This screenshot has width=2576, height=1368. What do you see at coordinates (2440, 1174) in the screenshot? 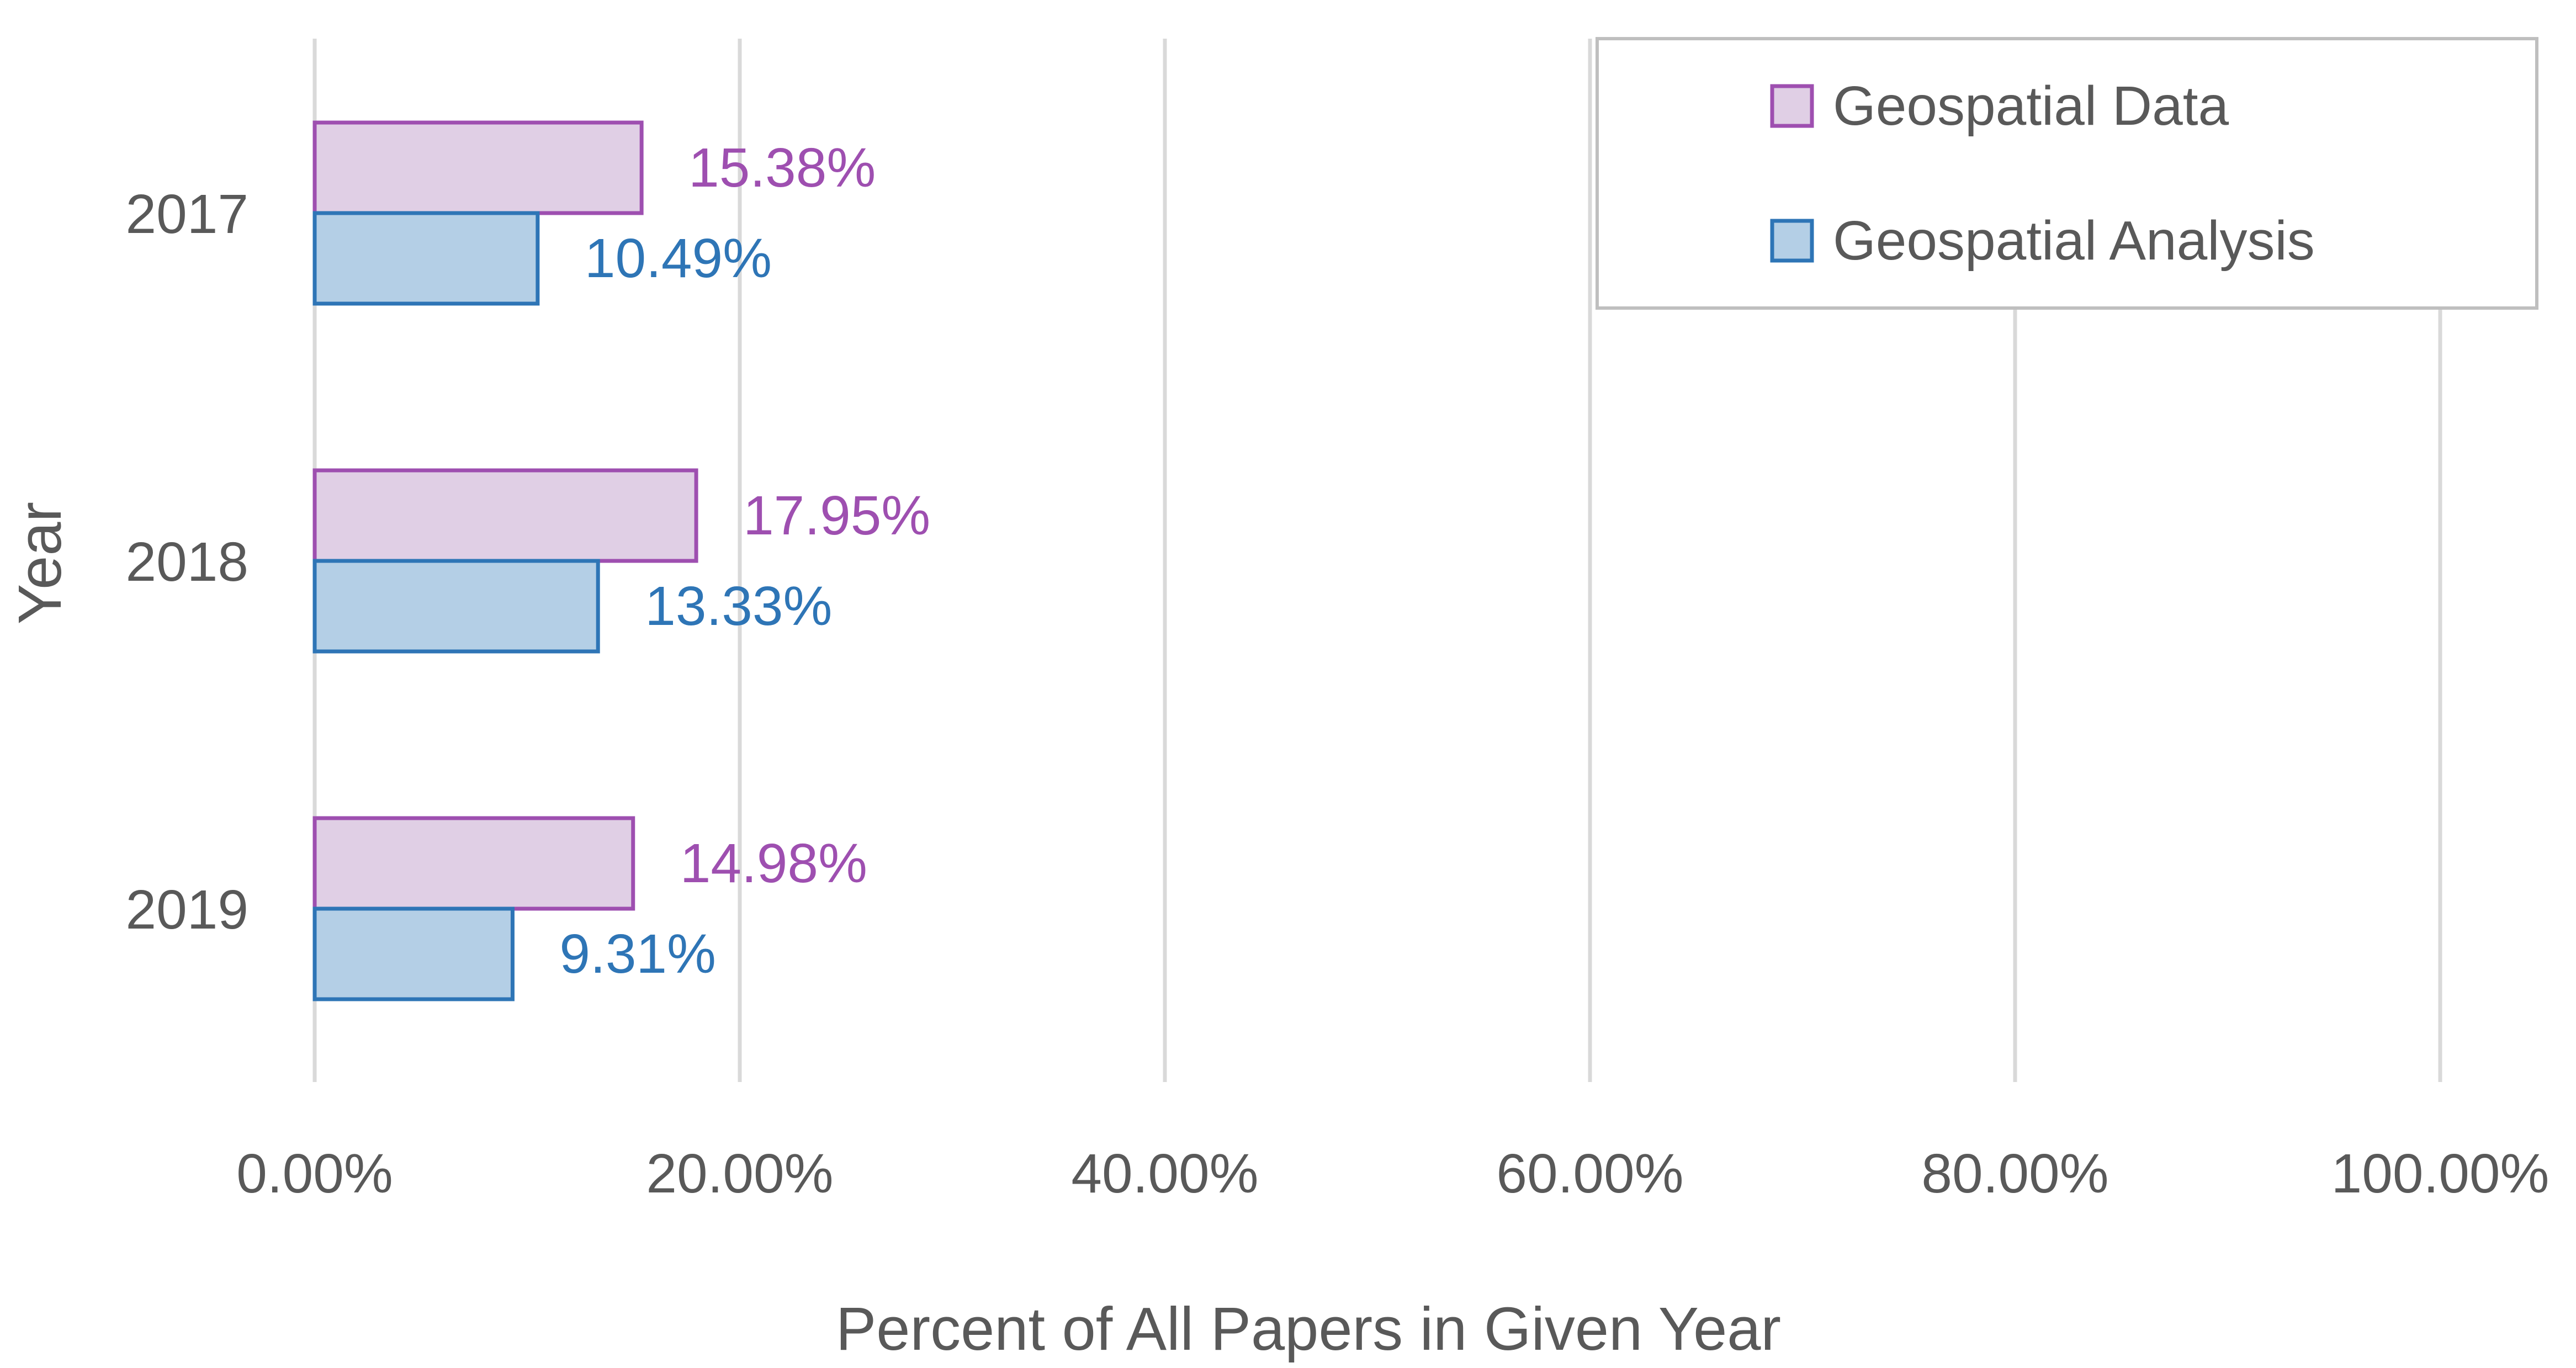
I see `x-tick-label: 100.00%` at bounding box center [2440, 1174].